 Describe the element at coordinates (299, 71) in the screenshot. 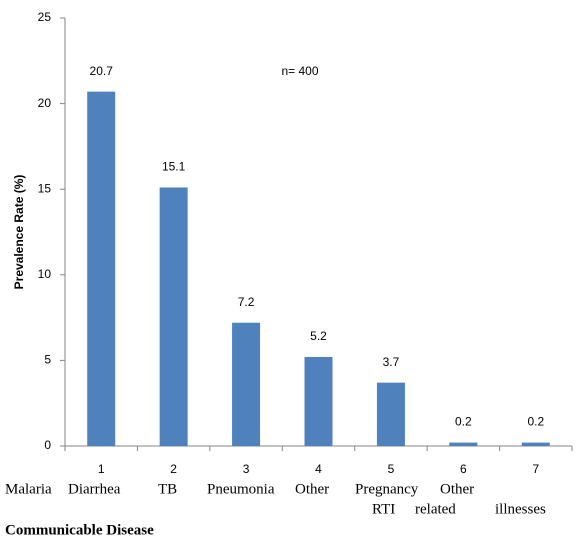

I see `annotation: n= 400` at that location.